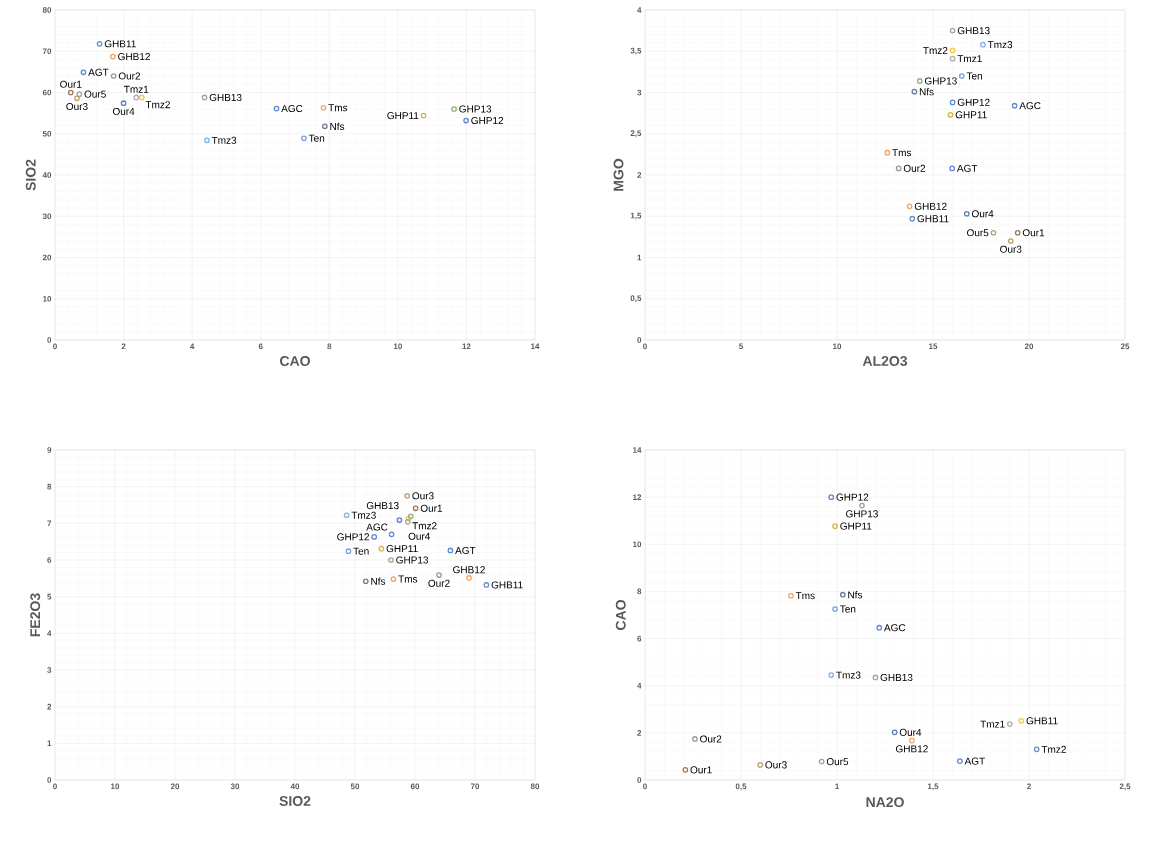  I want to click on annotation: Tmz1, so click(969, 59).